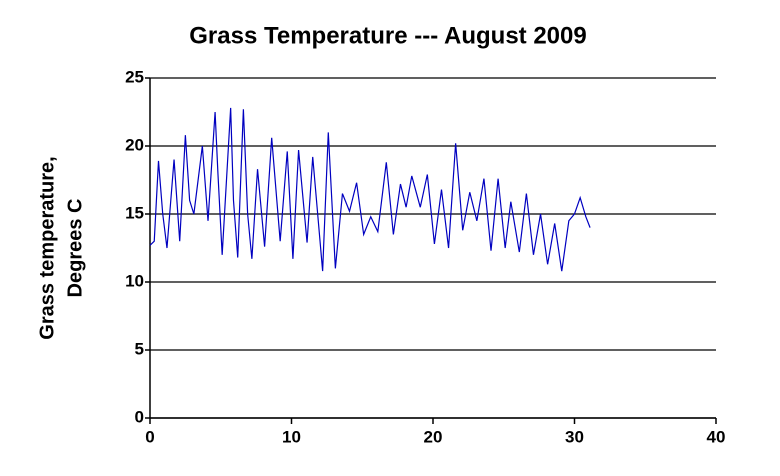  What do you see at coordinates (387, 35) in the screenshot?
I see `chart-title: Grass Temperature --- August 2009` at bounding box center [387, 35].